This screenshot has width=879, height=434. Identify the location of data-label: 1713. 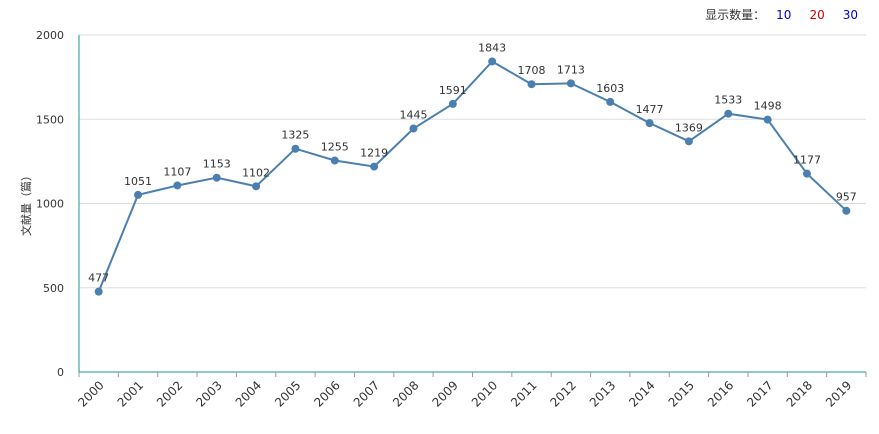
(571, 69).